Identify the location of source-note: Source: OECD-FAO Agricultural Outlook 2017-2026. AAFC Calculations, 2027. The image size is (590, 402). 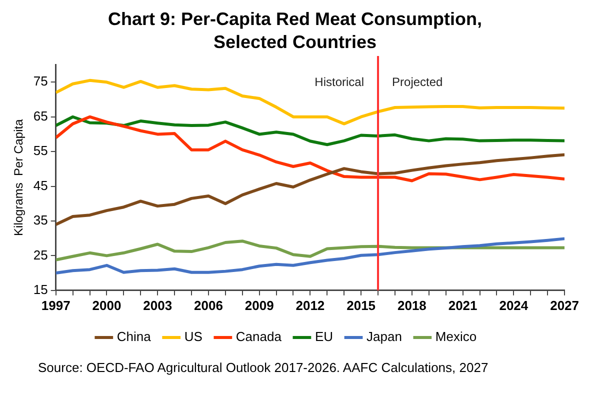
(264, 367).